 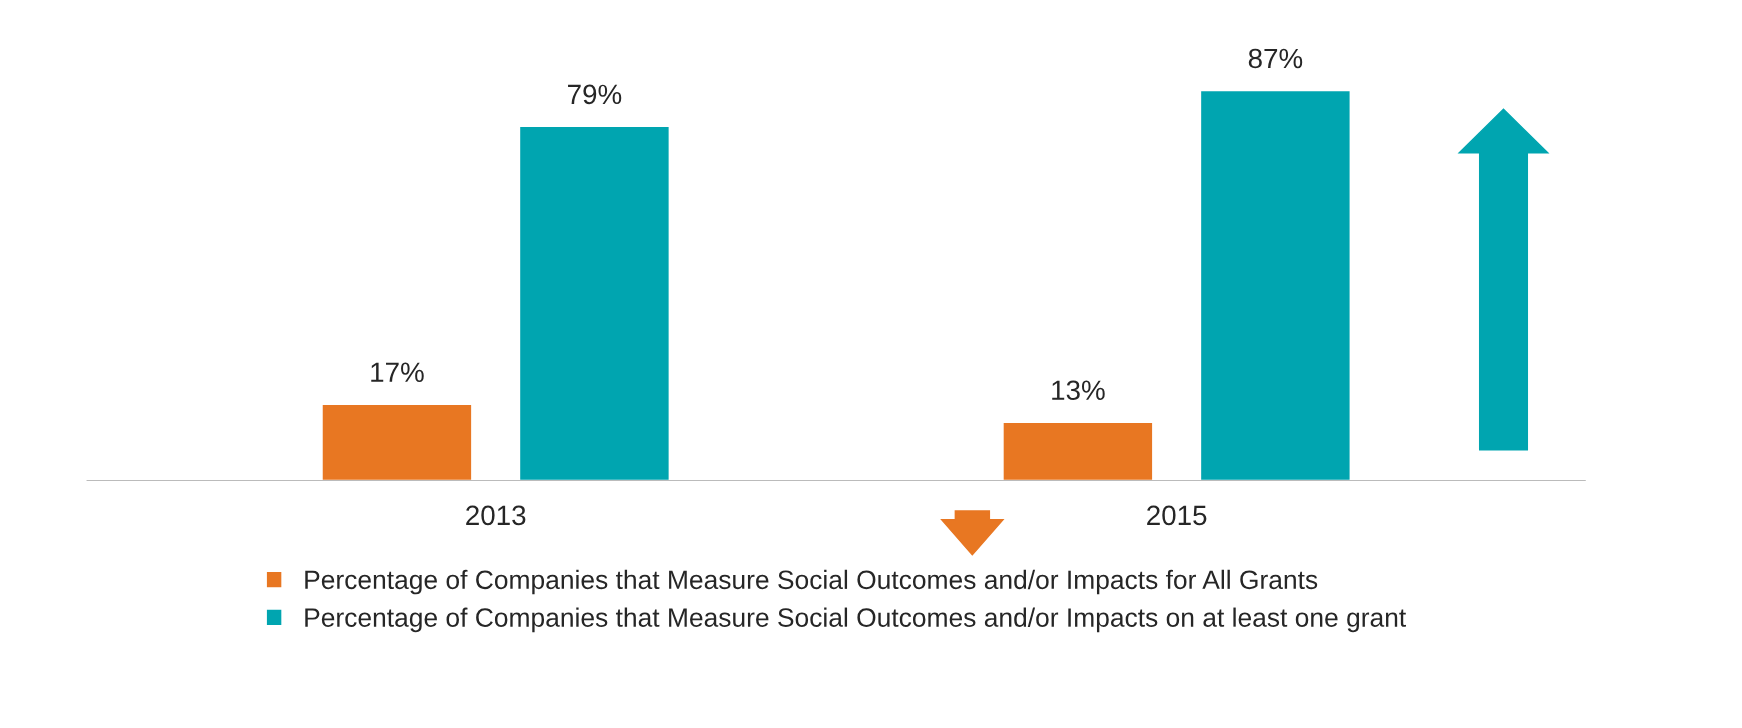 What do you see at coordinates (1177, 515) in the screenshot?
I see `x-tick-label: 2015` at bounding box center [1177, 515].